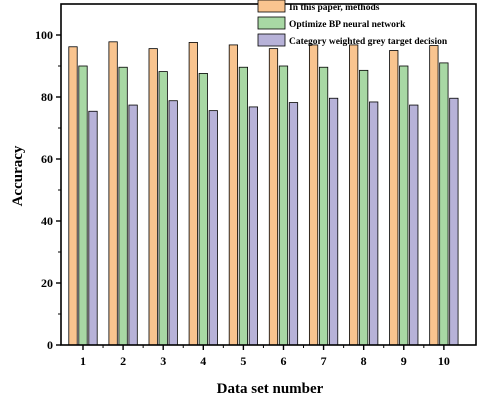 The width and height of the screenshot is (481, 401). I want to click on bar-series1-set6, so click(273, 197).